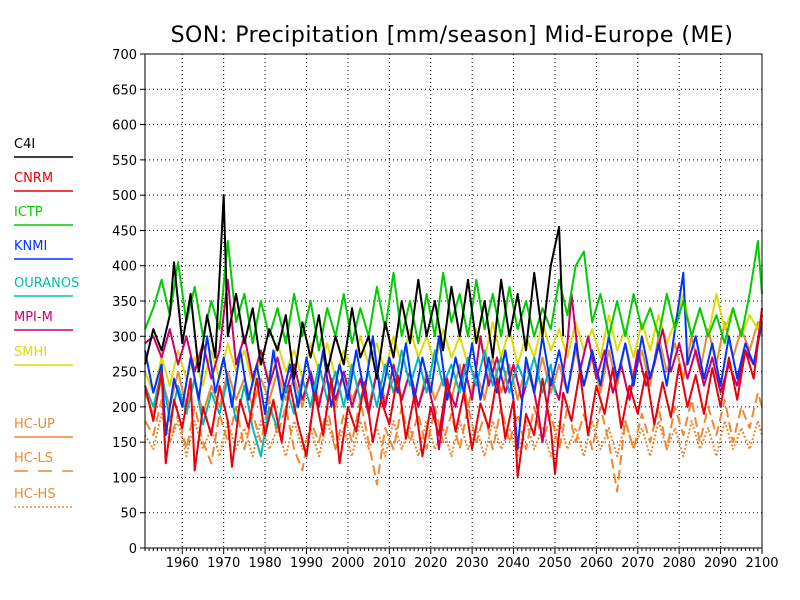 This screenshot has height=600, width=800. Describe the element at coordinates (720, 563) in the screenshot. I see `x-tick-label: 2090` at that location.